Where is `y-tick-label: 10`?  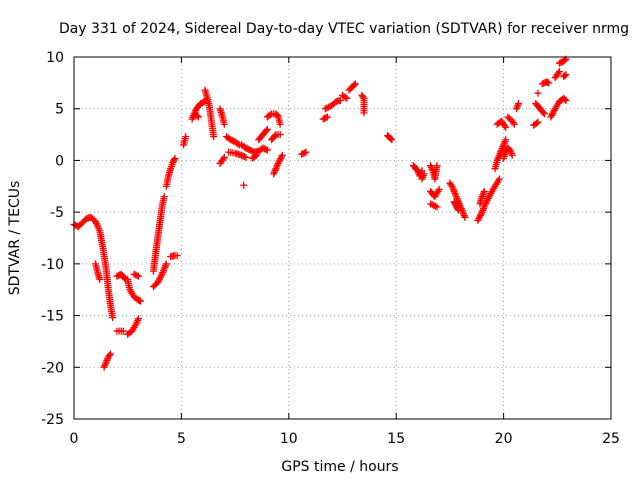 y-tick-label: 10 is located at coordinates (55, 58).